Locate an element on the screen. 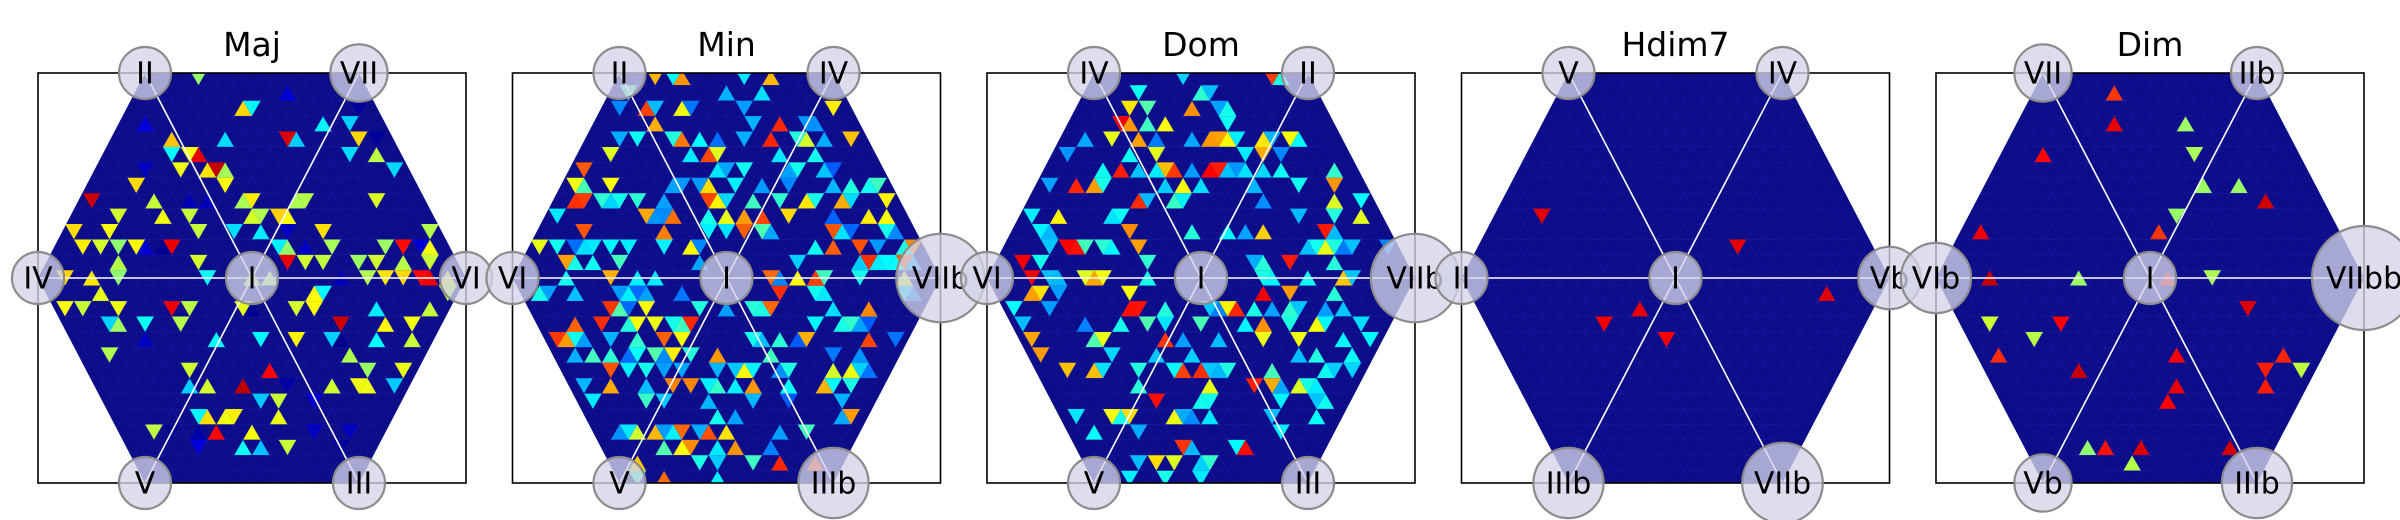  node-label-bottom-left: V is located at coordinates (1094, 484).